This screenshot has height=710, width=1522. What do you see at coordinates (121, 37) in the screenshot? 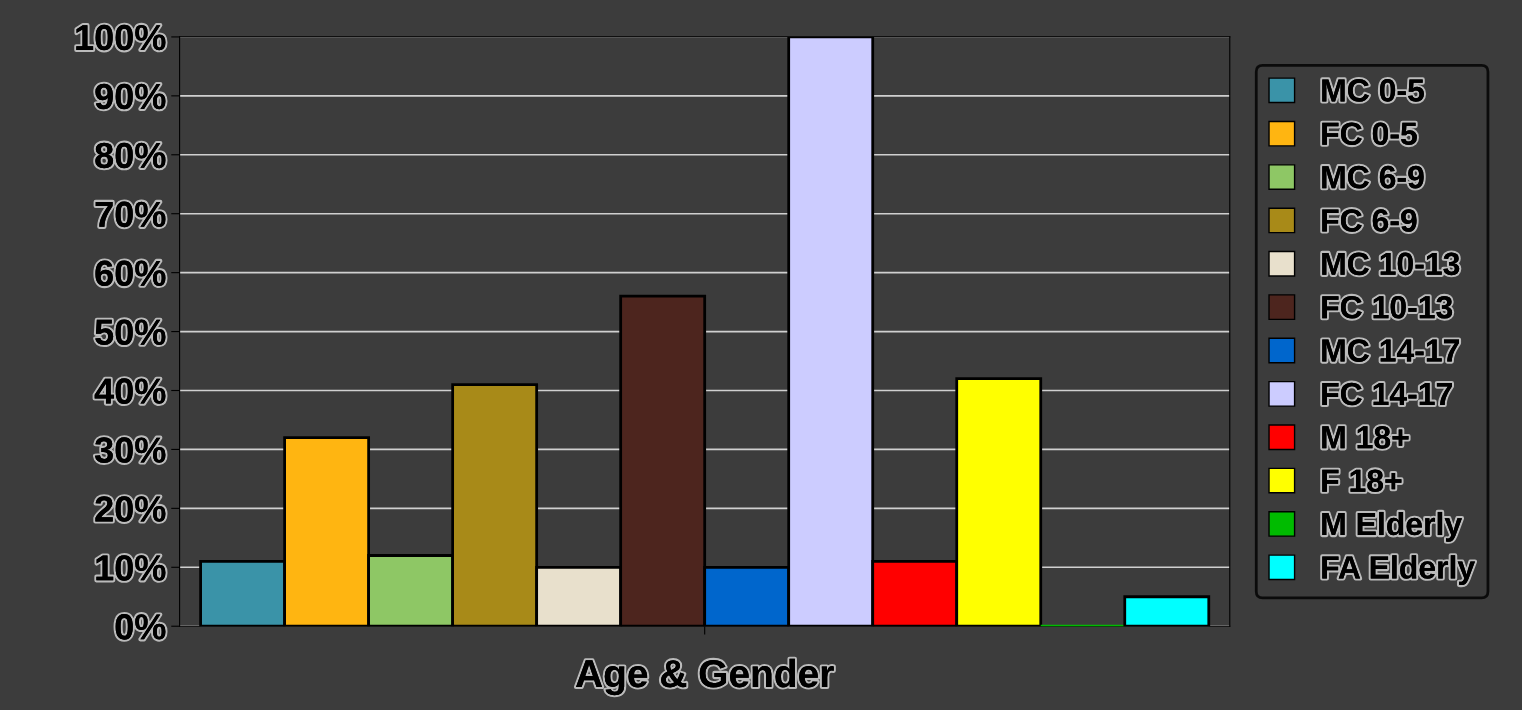
I see `y-tick-label: 100%` at bounding box center [121, 37].